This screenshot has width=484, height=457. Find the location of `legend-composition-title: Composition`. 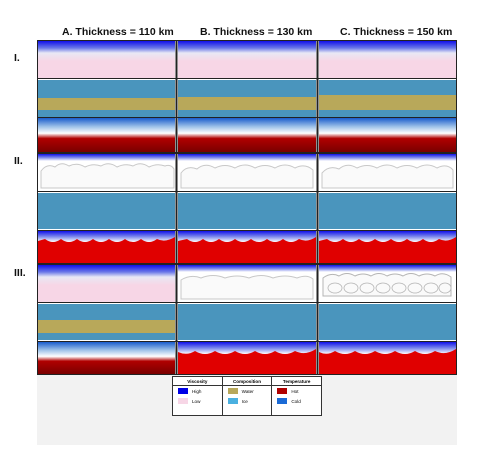

legend-composition-title: Composition is located at coordinates (247, 381).